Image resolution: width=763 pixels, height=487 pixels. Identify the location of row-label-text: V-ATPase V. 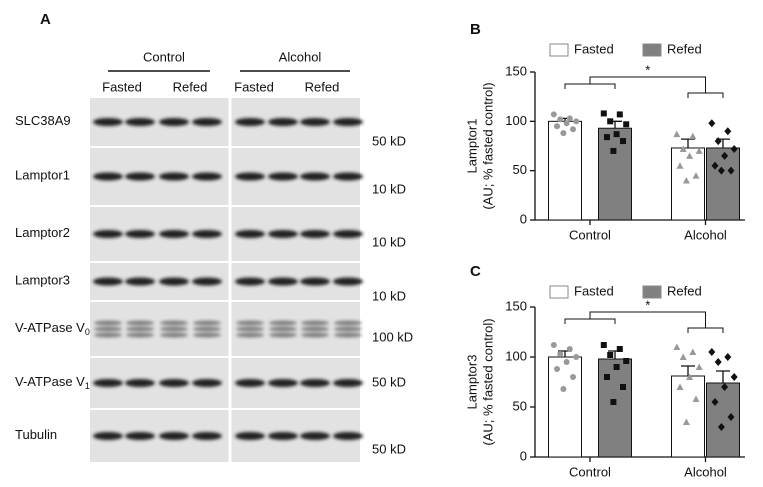
(50, 381).